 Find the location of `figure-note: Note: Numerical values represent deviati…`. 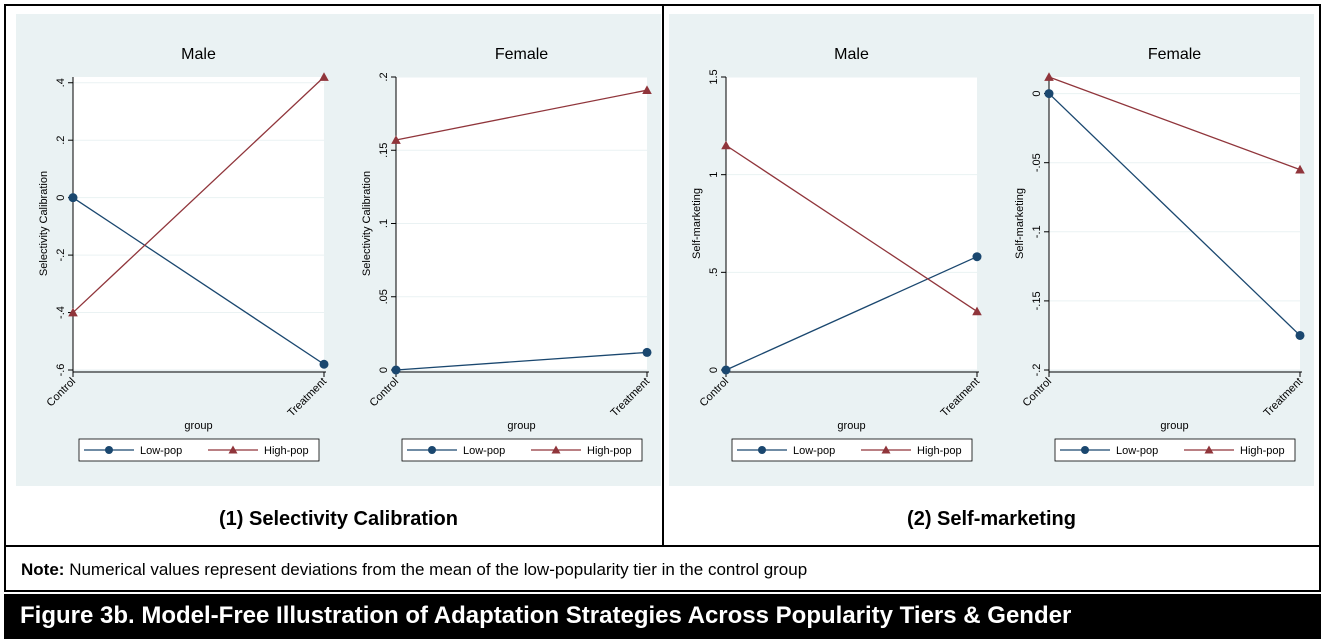

figure-note: Note: Numerical values represent deviati… is located at coordinates (414, 570).